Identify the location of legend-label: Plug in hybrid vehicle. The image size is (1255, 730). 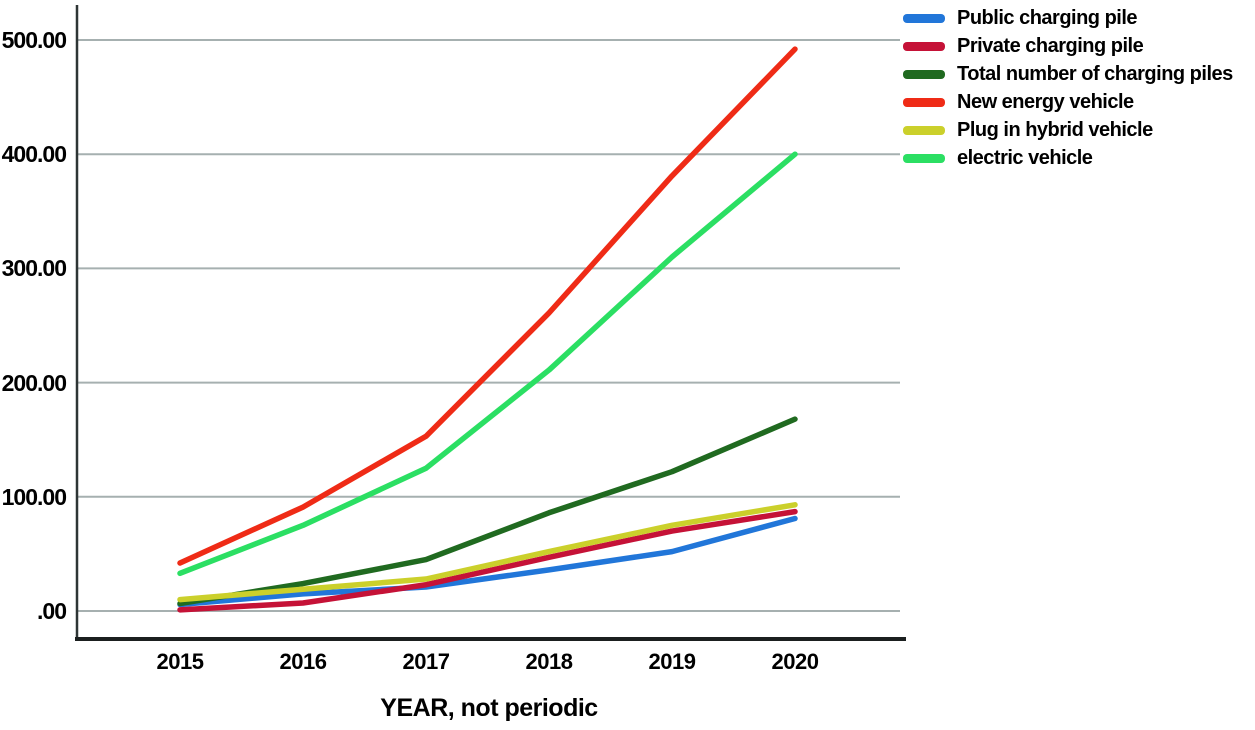
(1055, 129).